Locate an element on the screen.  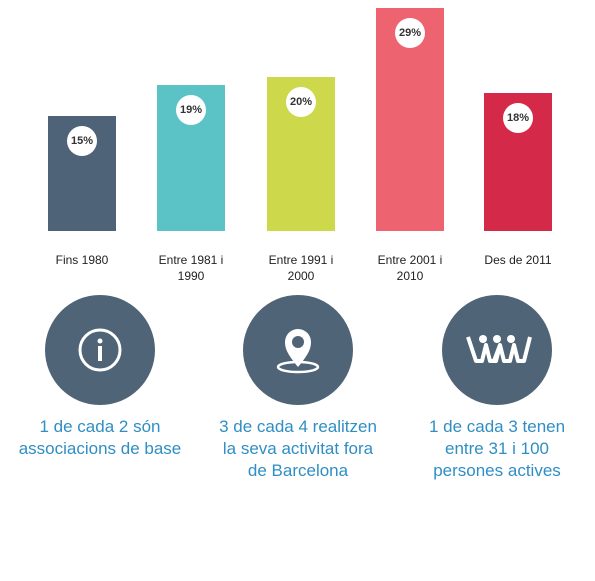
value-label: 20% is located at coordinates (301, 102).